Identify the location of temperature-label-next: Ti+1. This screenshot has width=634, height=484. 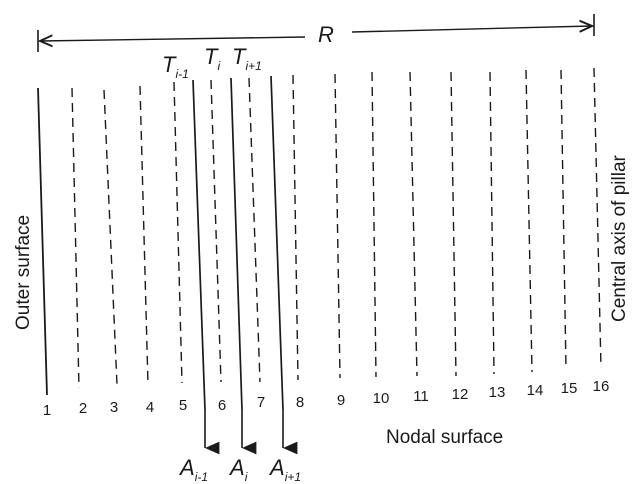
(247, 58).